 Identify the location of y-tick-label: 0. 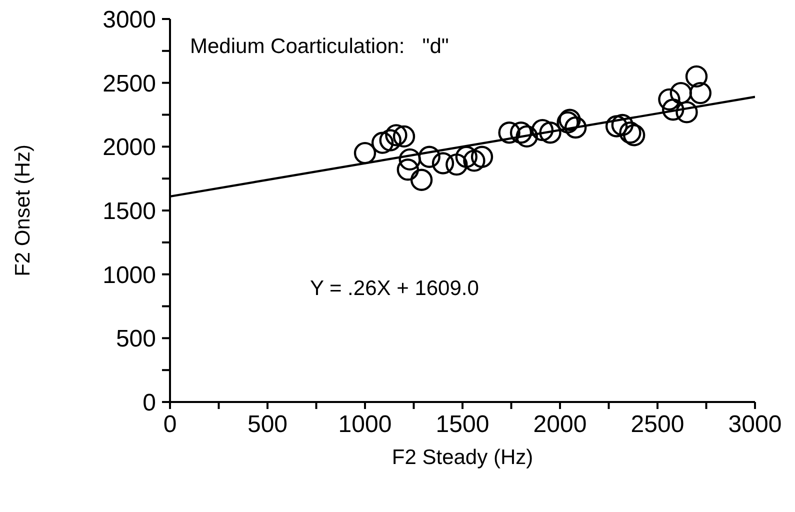
(149, 403).